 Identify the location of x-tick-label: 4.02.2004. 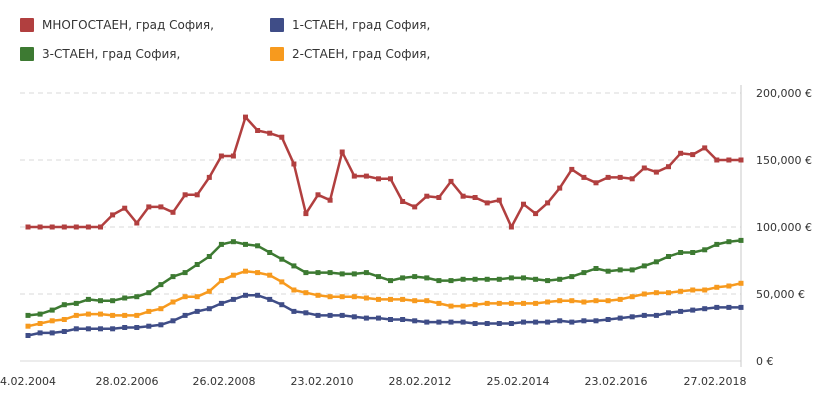
(28, 381).